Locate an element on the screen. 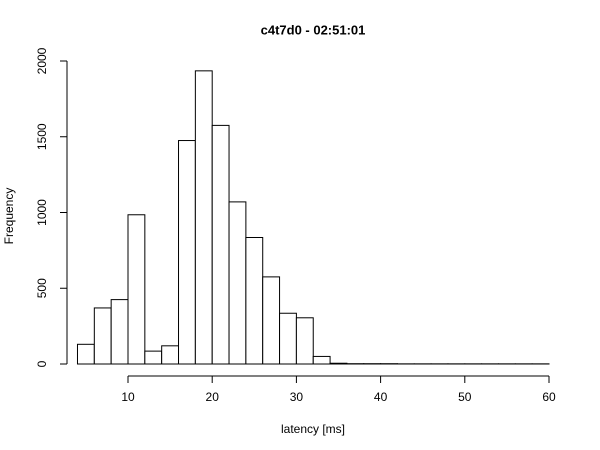 The image size is (600, 450). x-tick-label: 60 is located at coordinates (549, 397).